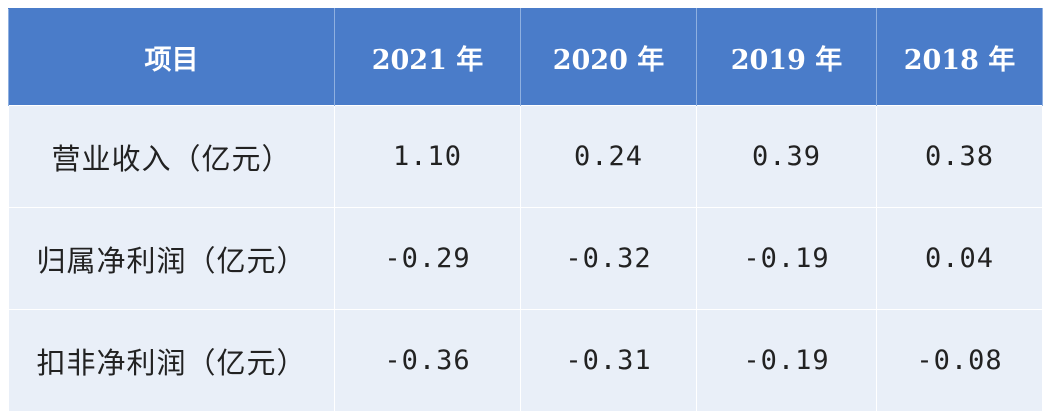 The height and width of the screenshot is (414, 1052). I want to click on cell-revenue-2020: 0.24, so click(608, 156).